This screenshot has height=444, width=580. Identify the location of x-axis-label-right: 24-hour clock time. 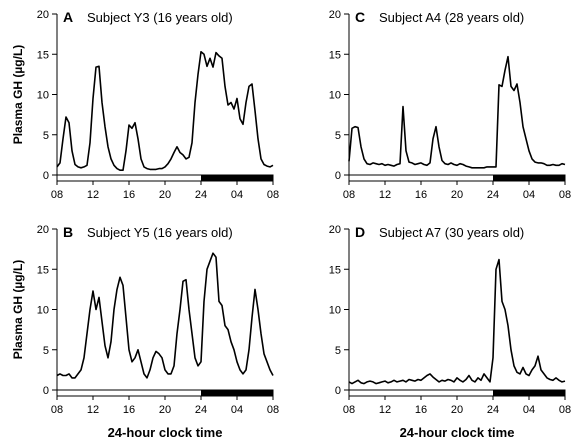
(457, 432).